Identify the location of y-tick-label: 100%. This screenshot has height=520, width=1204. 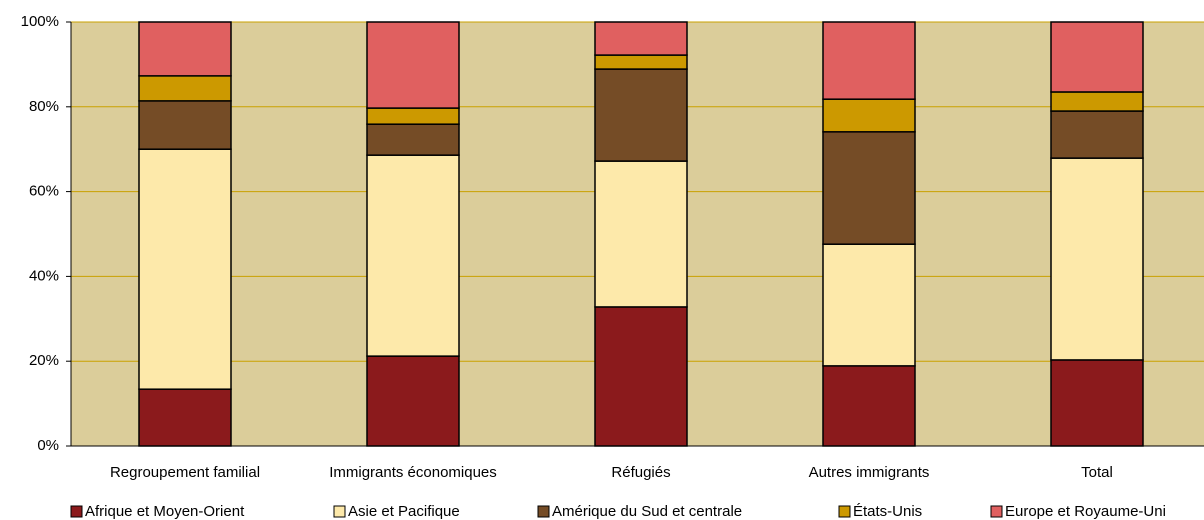
(40, 21).